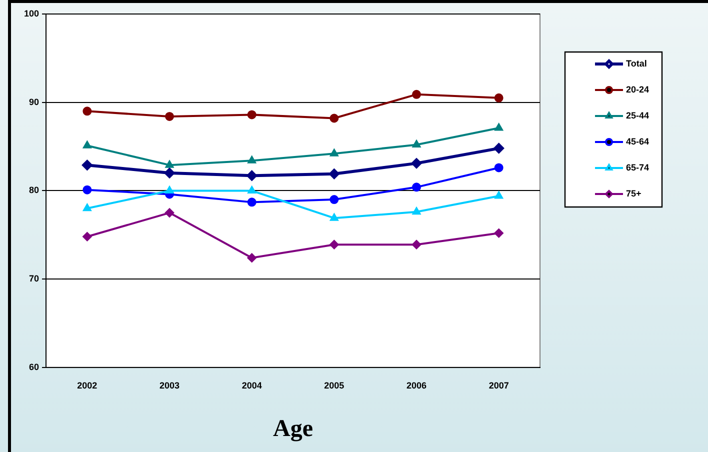 This screenshot has width=708, height=452. I want to click on y-tick-label: 100, so click(32, 13).